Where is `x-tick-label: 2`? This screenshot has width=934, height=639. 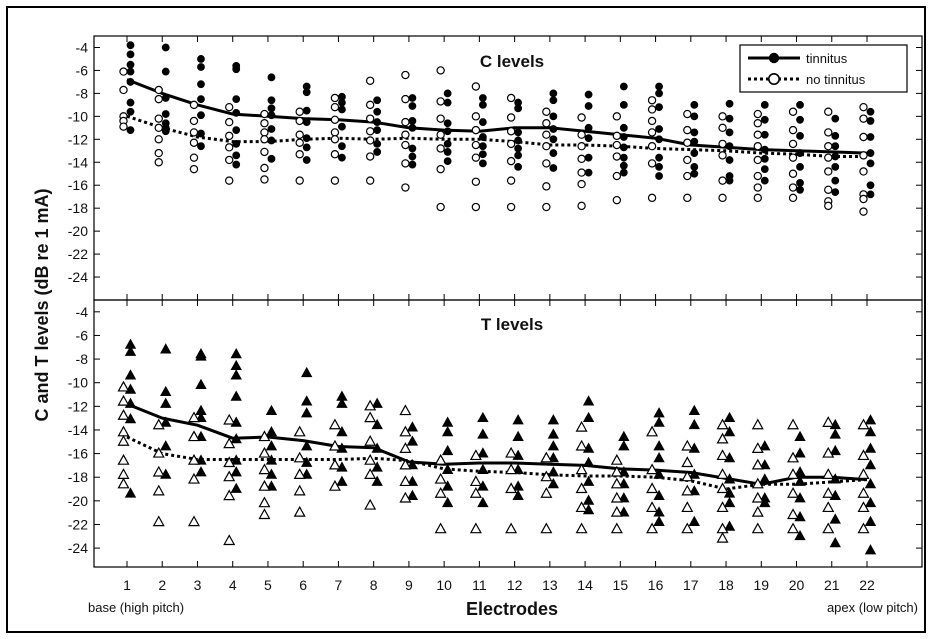
x-tick-label: 2 is located at coordinates (162, 585).